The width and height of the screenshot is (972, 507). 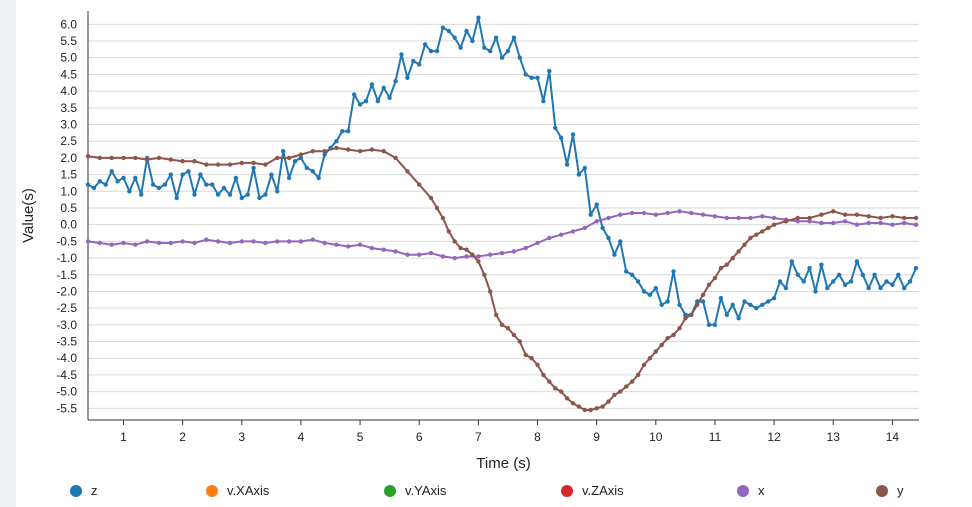 I want to click on x-tick-label: 6, so click(x=419, y=437).